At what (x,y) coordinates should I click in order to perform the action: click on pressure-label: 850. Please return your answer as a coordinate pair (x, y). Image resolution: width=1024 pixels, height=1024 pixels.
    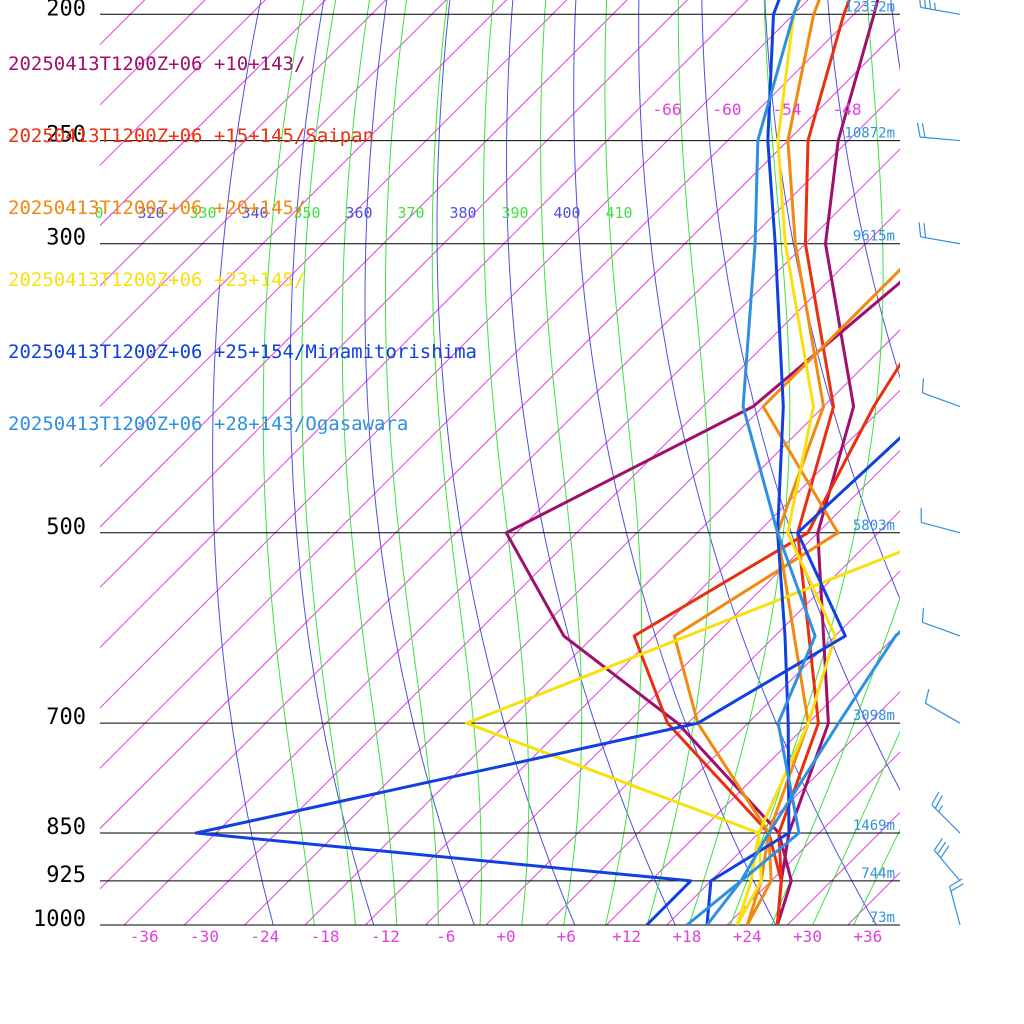
    Looking at the image, I should click on (66, 827).